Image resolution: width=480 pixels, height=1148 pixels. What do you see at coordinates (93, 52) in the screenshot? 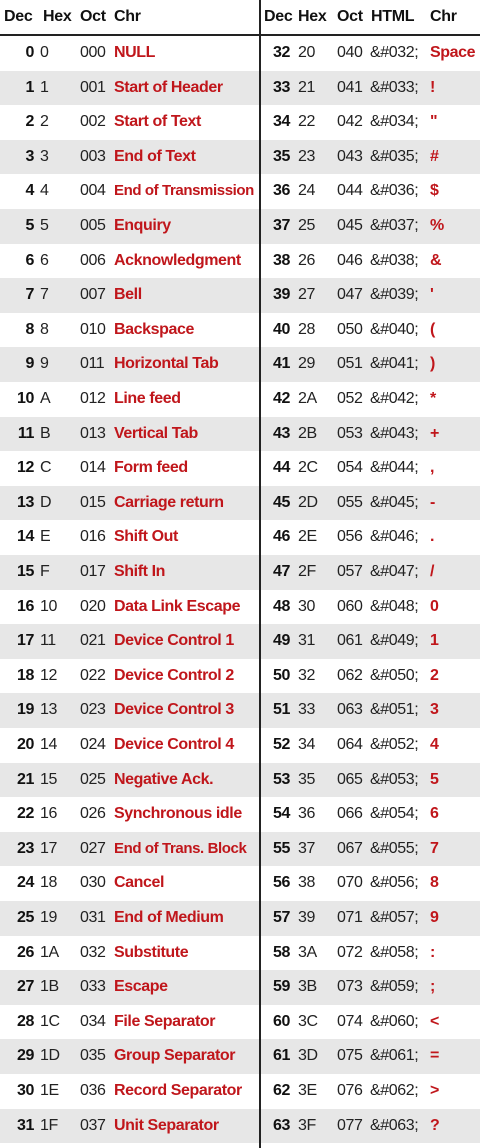
I see `left-oct-cell: 000` at bounding box center [93, 52].